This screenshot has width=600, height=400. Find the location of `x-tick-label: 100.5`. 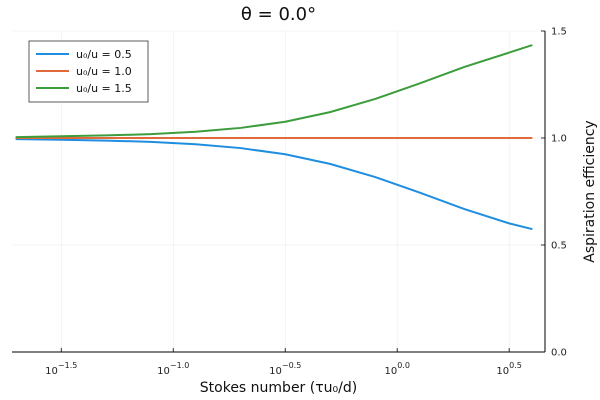

x-tick-label: 100.5 is located at coordinates (508, 369).